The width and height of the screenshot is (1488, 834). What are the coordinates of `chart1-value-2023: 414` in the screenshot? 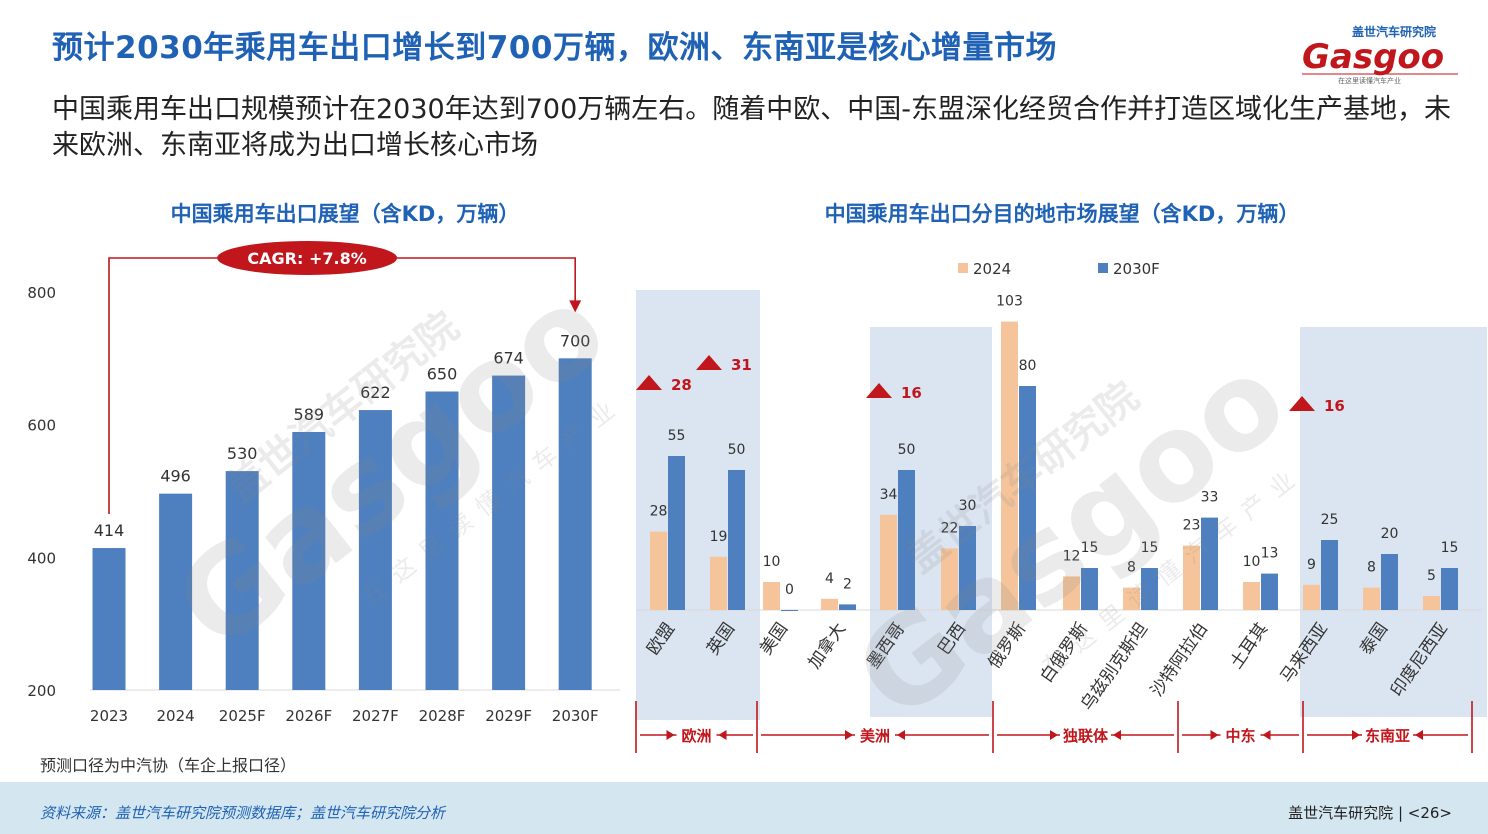 It's located at (109, 530).